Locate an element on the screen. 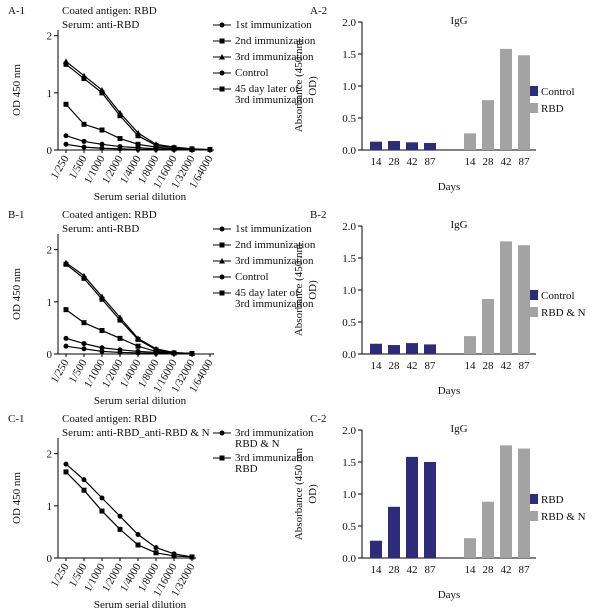 The width and height of the screenshot is (603, 611). y-tick-label: 2 is located at coordinates (50, 251).